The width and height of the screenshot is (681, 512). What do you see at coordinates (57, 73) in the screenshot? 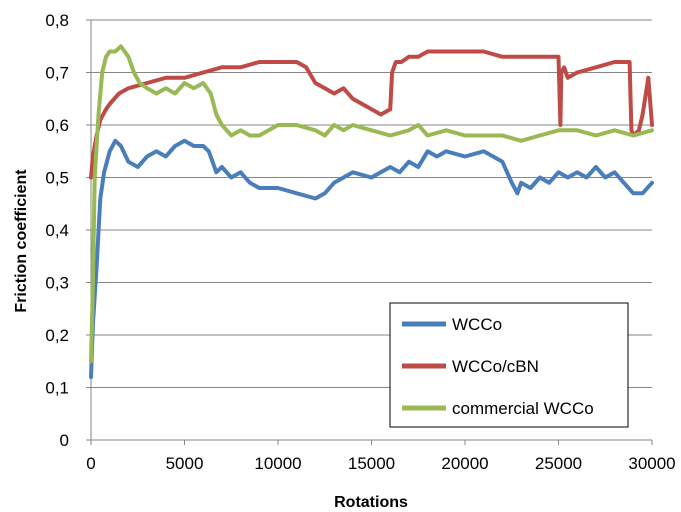
I see `y-tick-label: 0,7` at bounding box center [57, 73].